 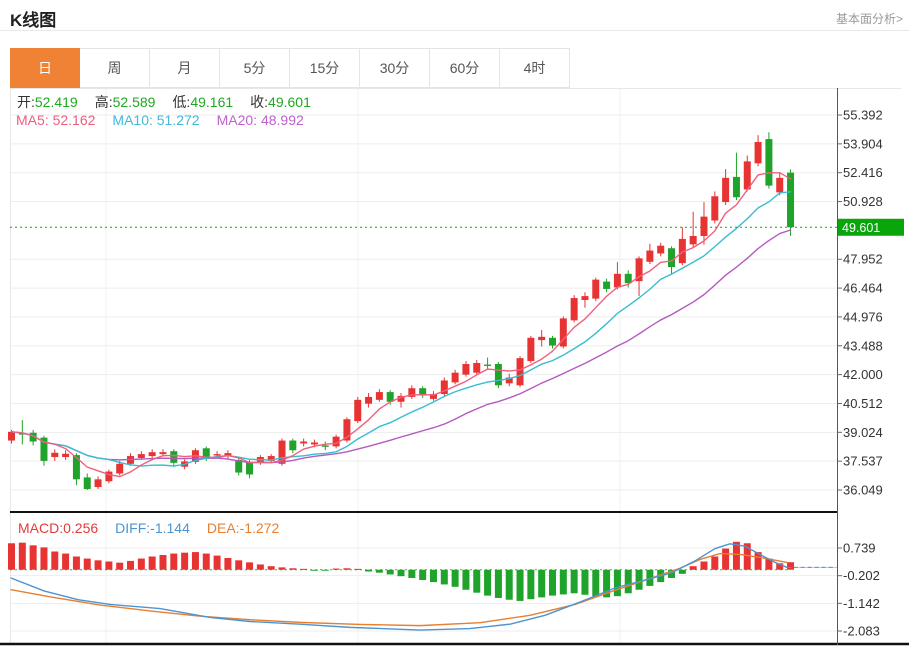 I want to click on svg-text: 53.904, so click(x=863, y=143).